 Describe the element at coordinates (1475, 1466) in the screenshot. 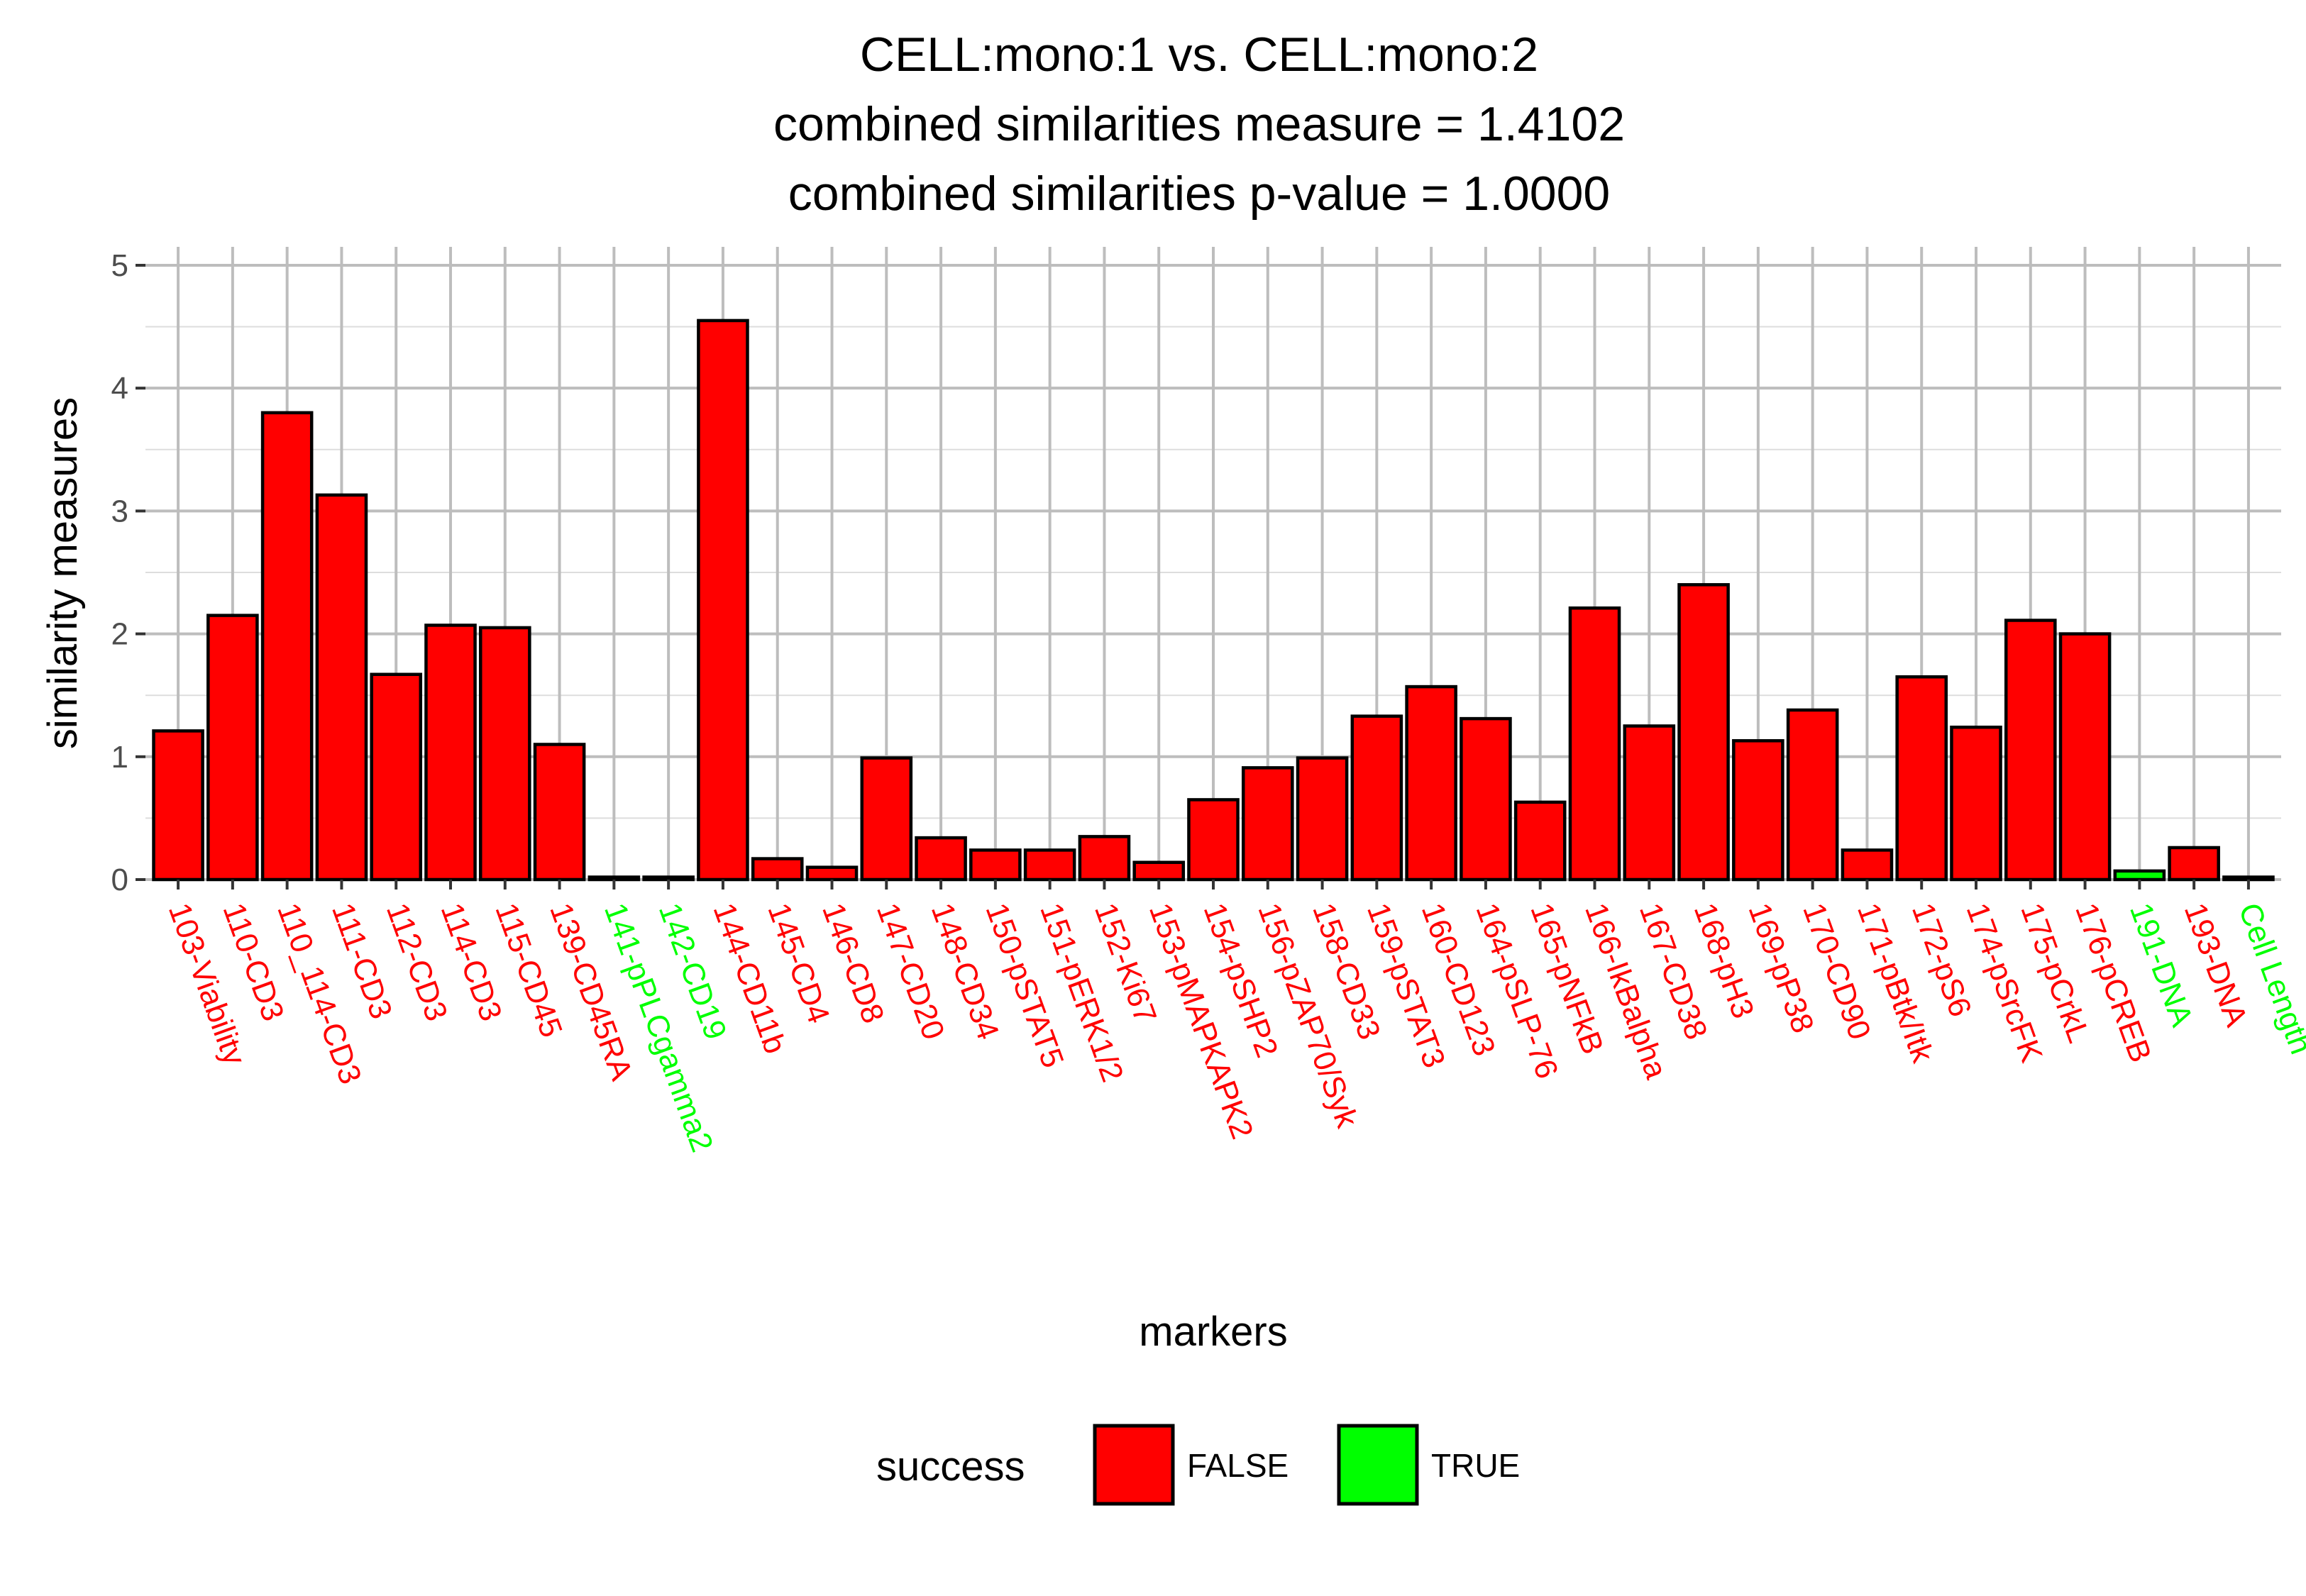

I see `legend-label-true: TRUE` at that location.